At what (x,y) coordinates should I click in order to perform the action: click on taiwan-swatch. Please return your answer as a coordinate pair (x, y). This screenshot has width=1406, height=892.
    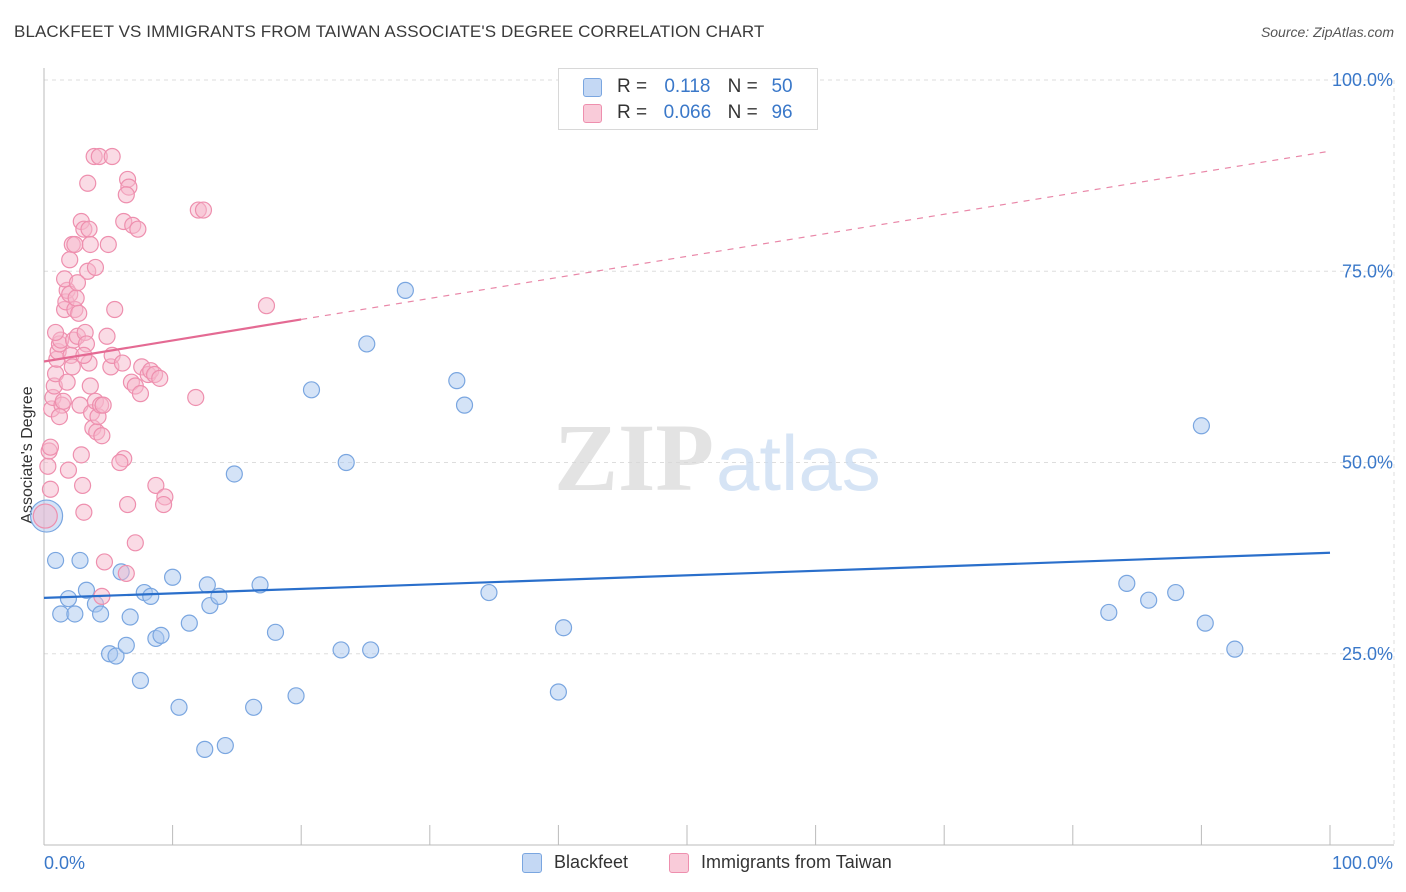
    Looking at the image, I should click on (592, 113).